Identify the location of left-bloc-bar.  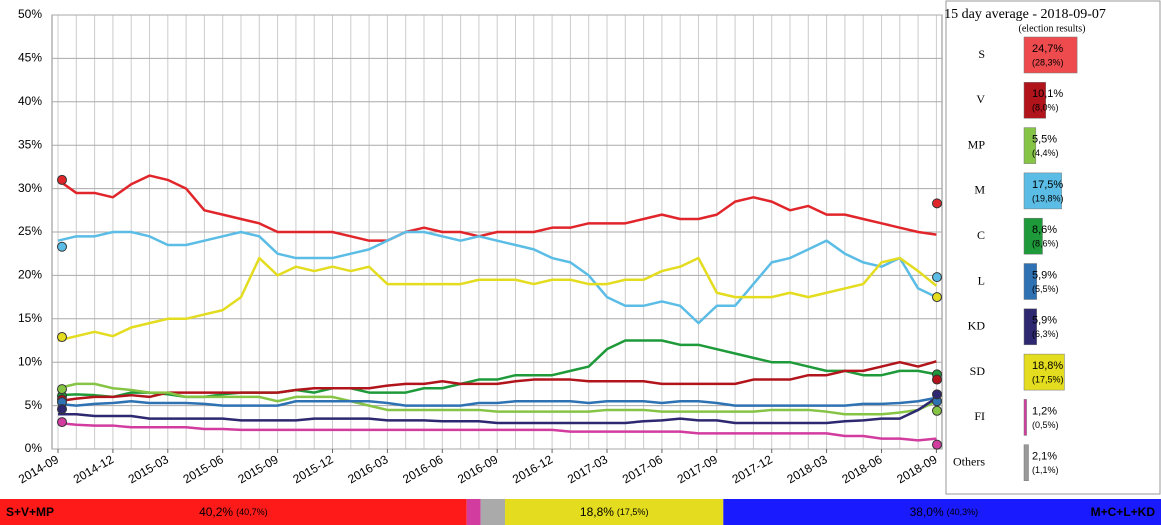
(233, 512).